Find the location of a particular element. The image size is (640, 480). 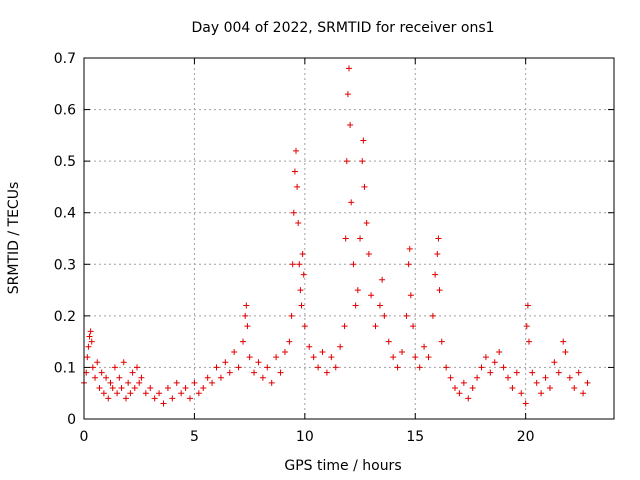

y-tick-label: 0.3 is located at coordinates (65, 265).